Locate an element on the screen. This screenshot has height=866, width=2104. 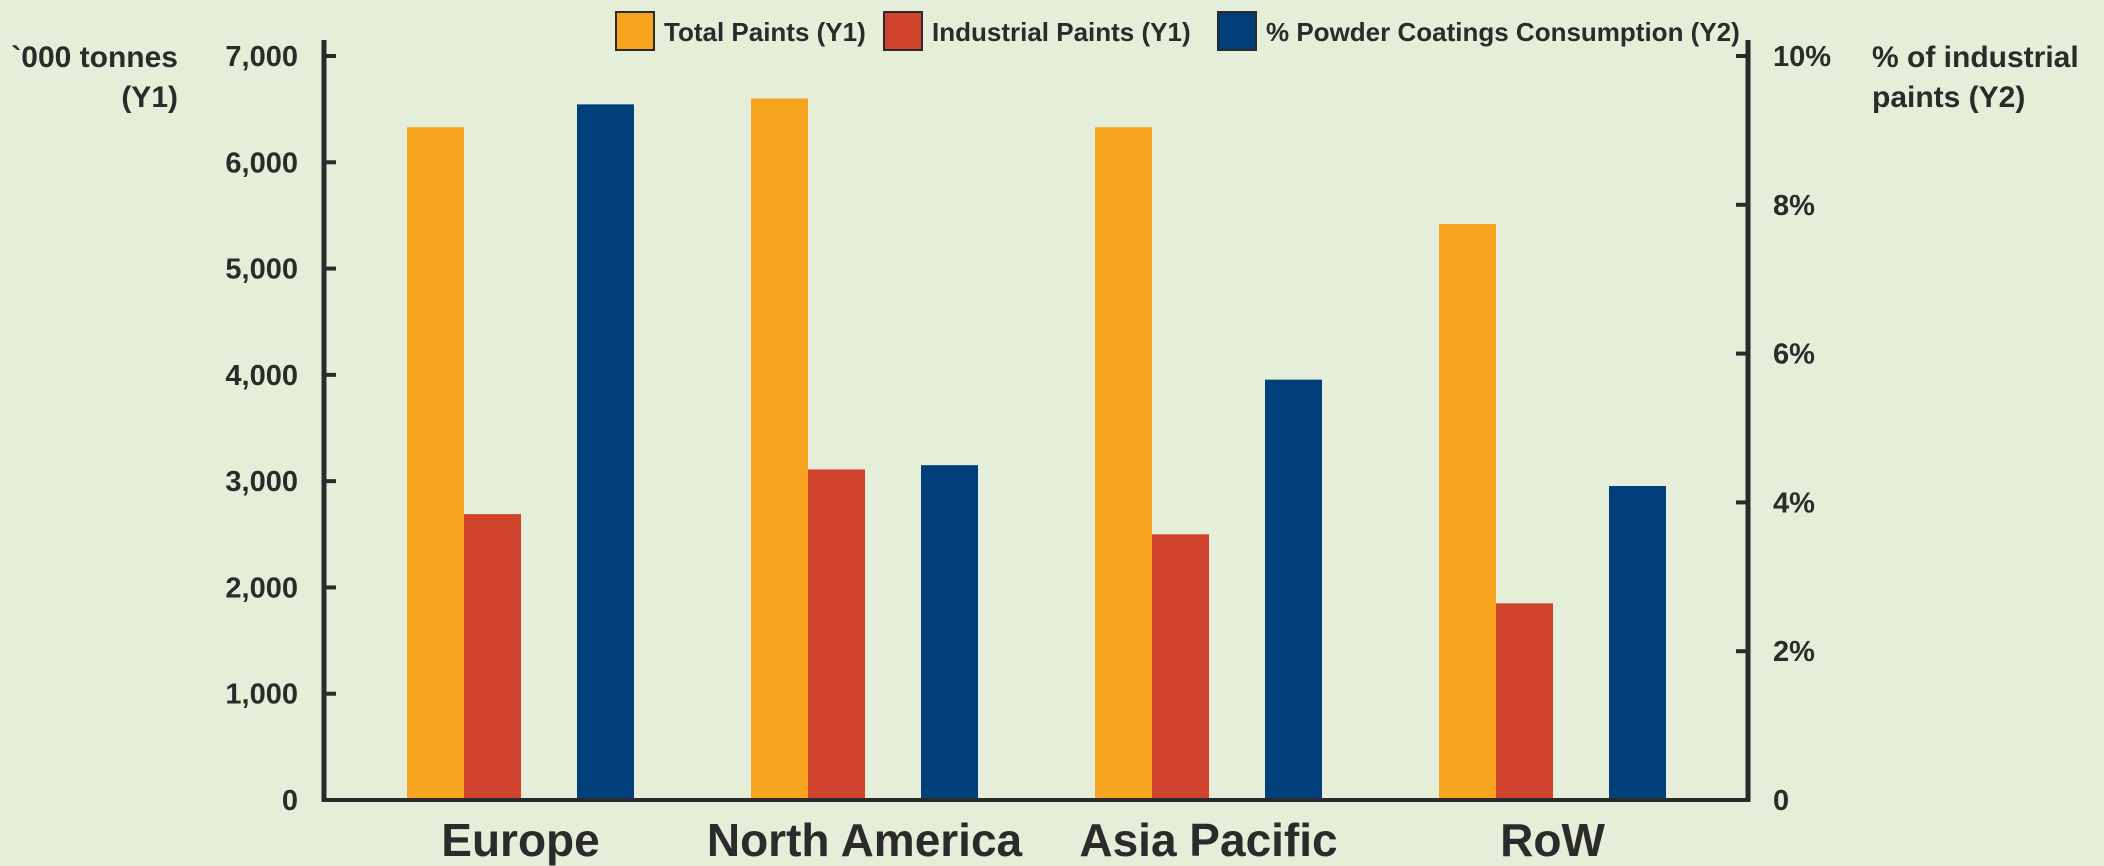
y1-tick-label-0: 0 is located at coordinates (290, 801).